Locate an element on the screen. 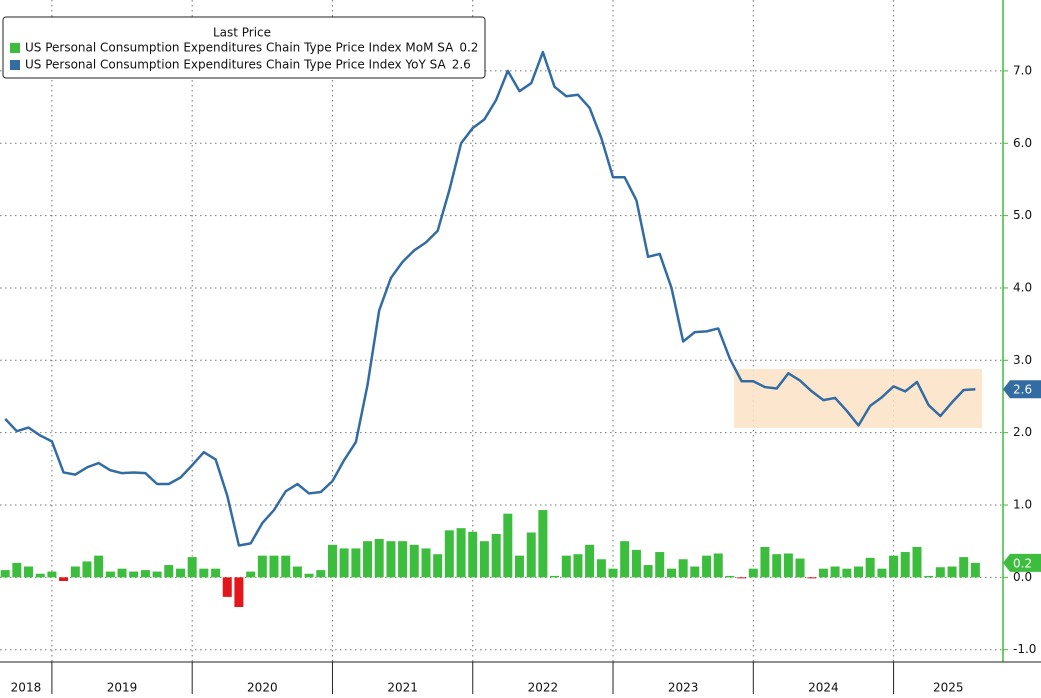 The height and width of the screenshot is (698, 1041). x-tick-label: 2021 is located at coordinates (402, 688).